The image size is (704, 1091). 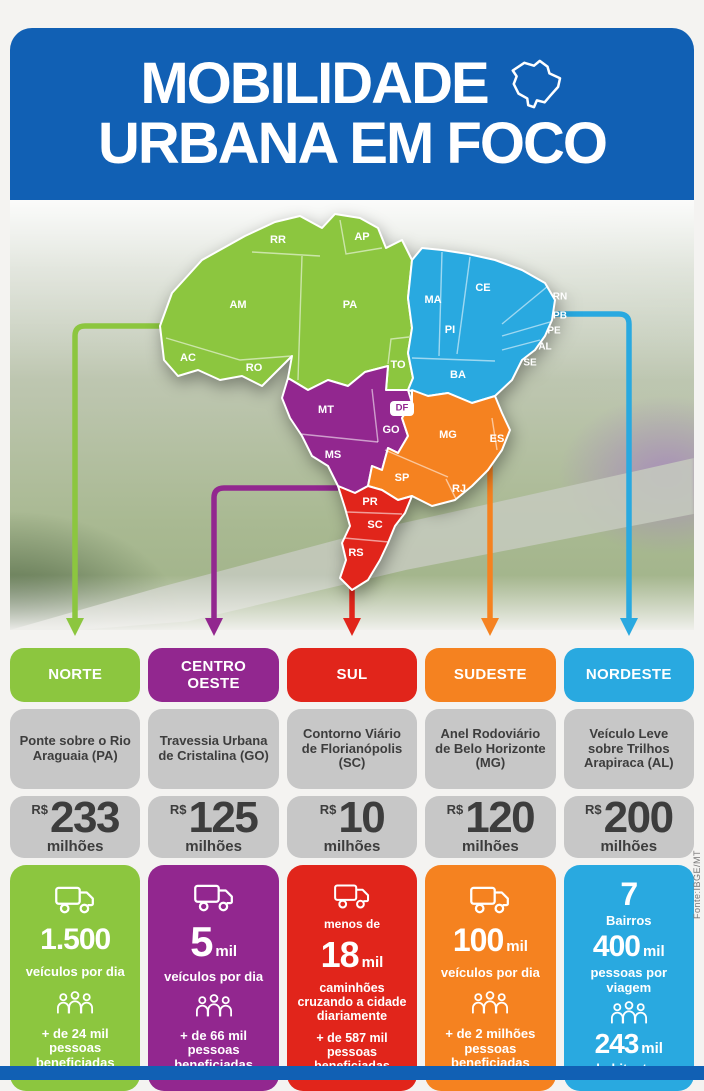 I want to click on passengers-label: pessoas por viagem, so click(x=629, y=980).